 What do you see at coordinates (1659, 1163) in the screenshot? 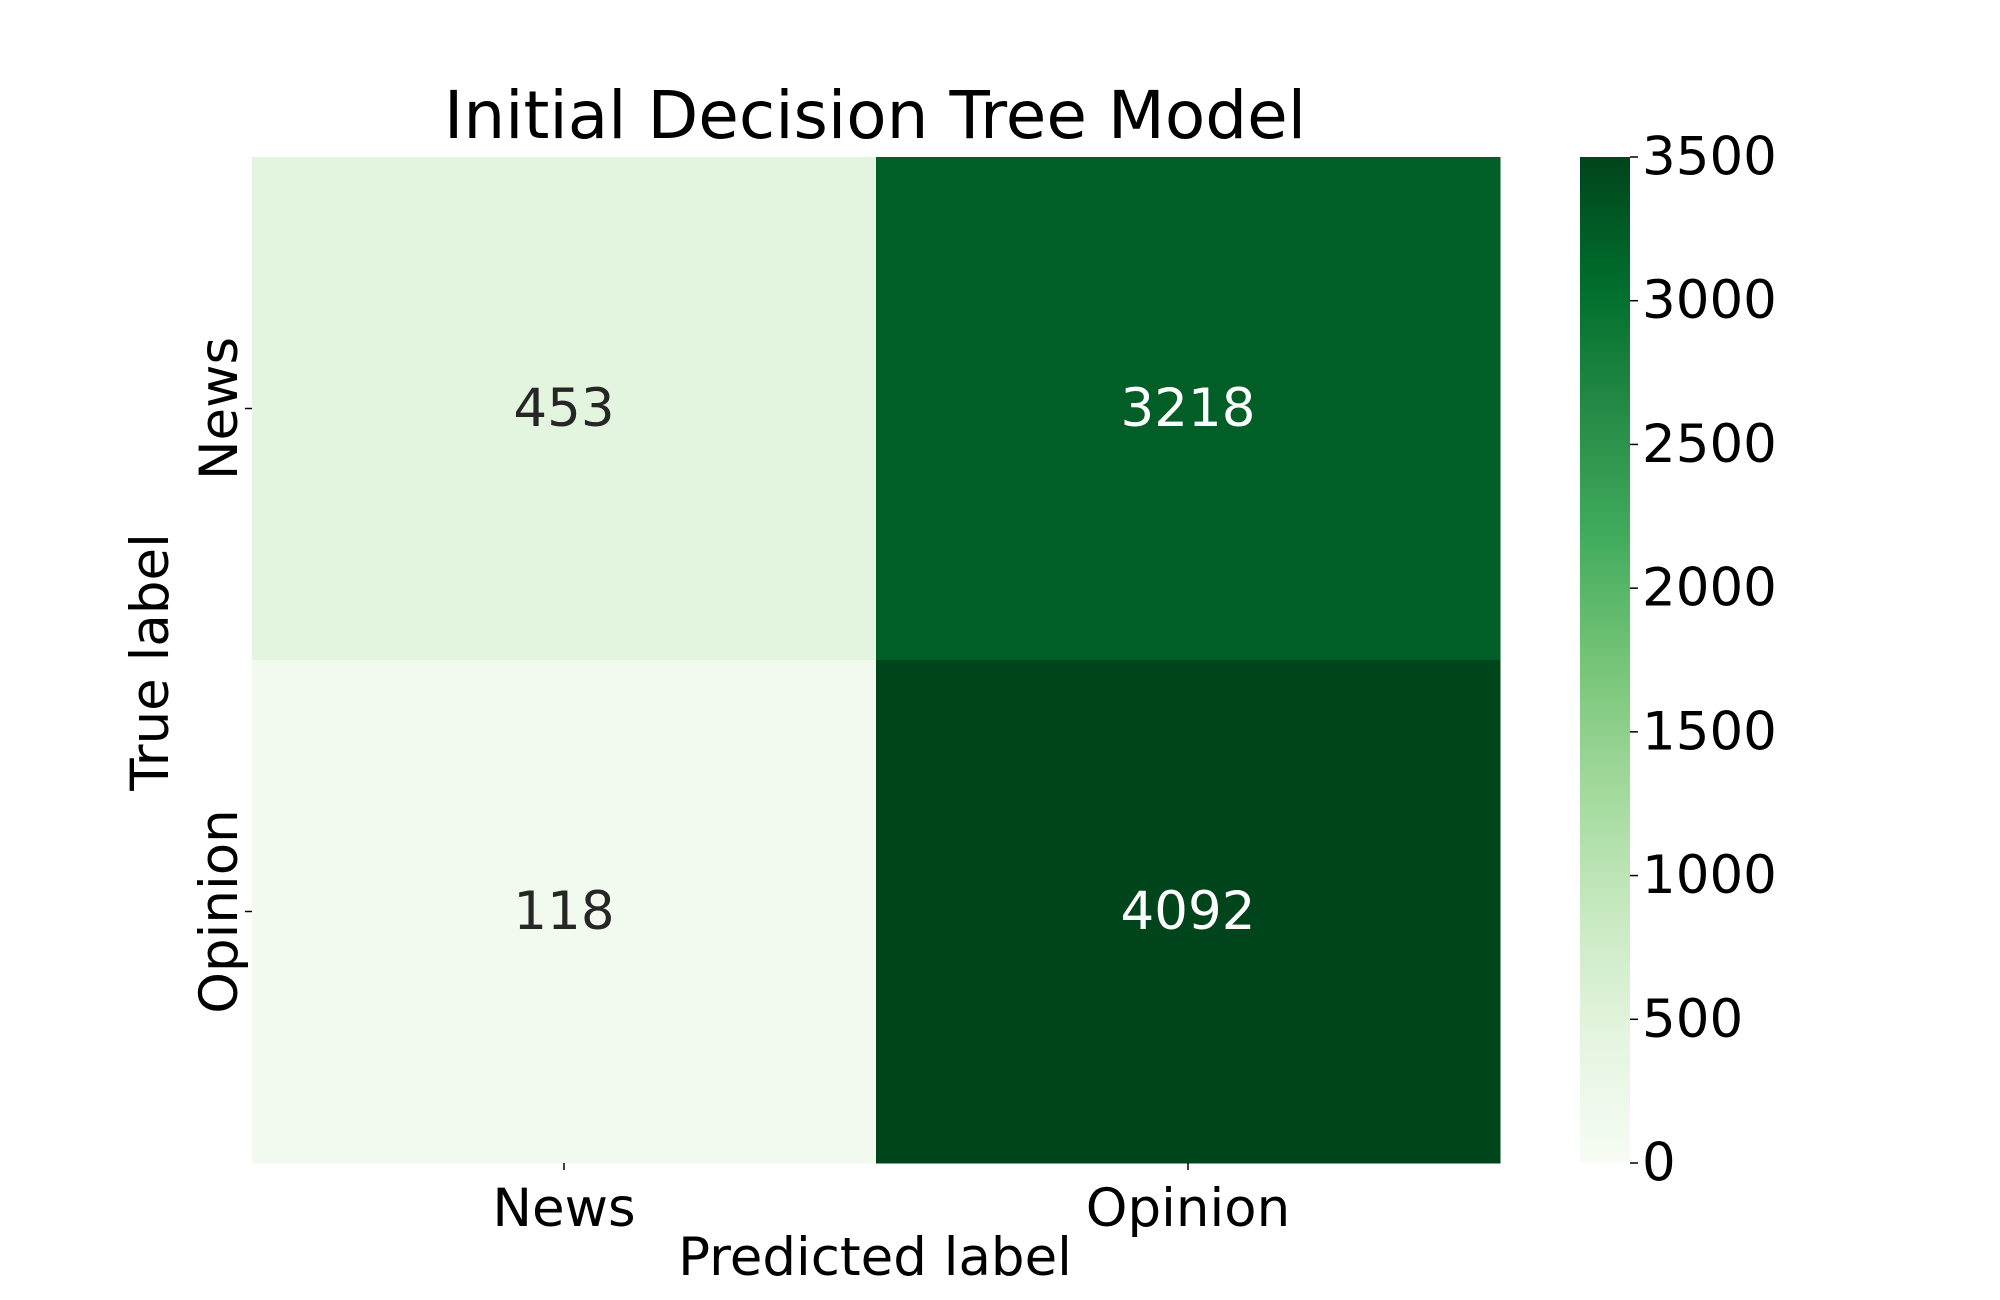
I see `colorbar-tick-label: 0` at bounding box center [1659, 1163].